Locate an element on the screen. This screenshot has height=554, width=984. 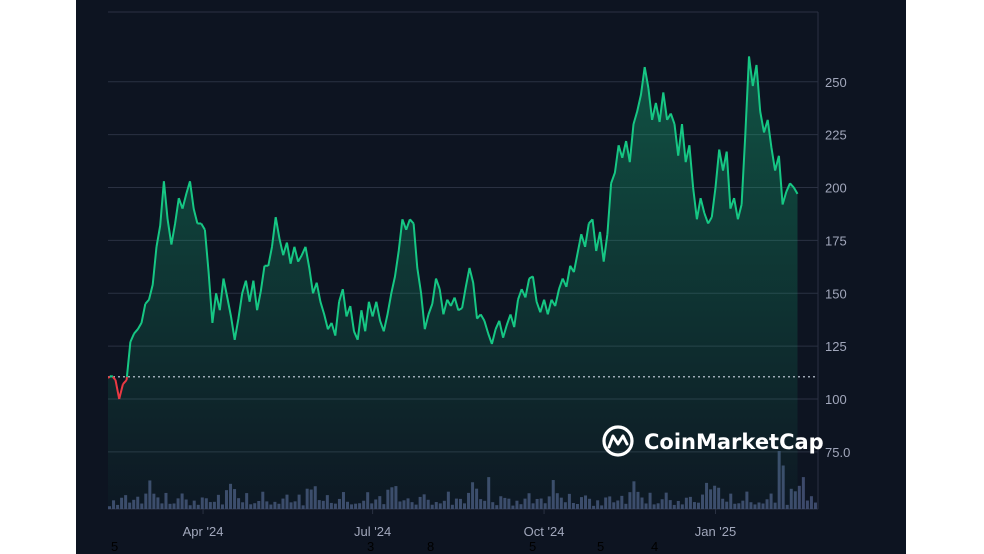
overflow-digit: 8 is located at coordinates (430, 546).